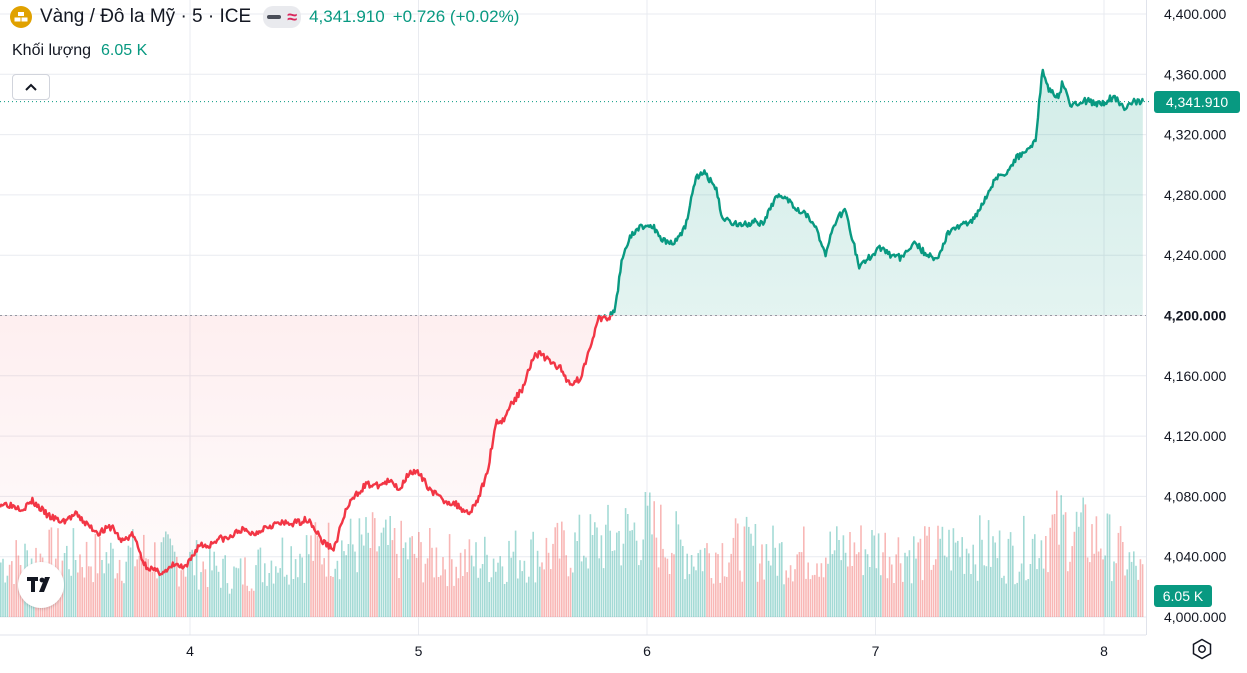 This screenshot has width=1247, height=673. I want to click on chevron-up-icon, so click(31, 87).